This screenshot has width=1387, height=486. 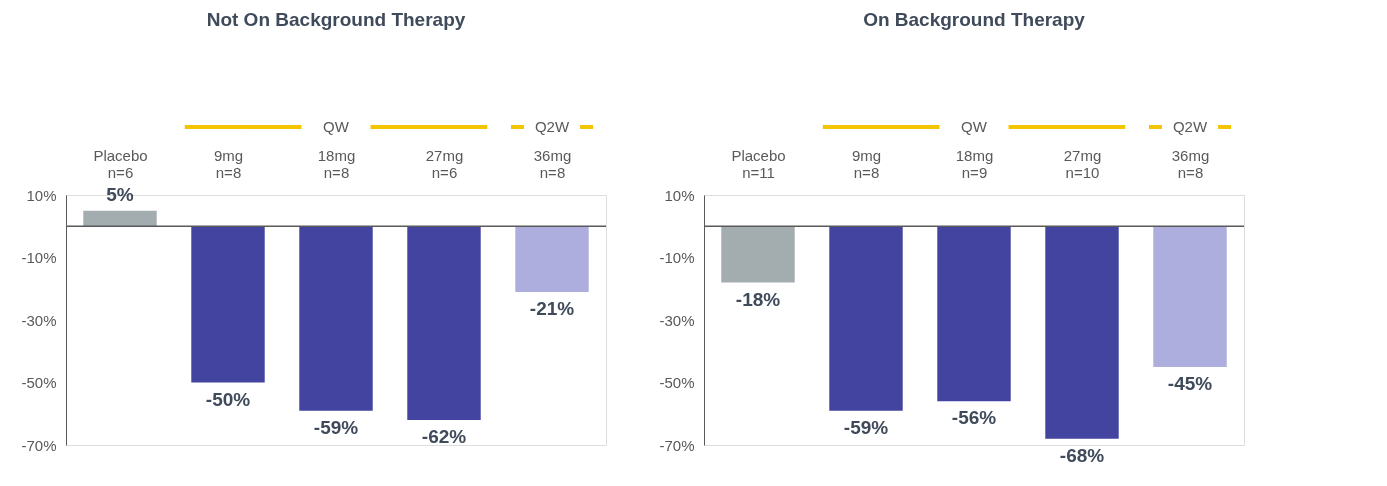 What do you see at coordinates (974, 418) in the screenshot?
I see `data-label: -56%` at bounding box center [974, 418].